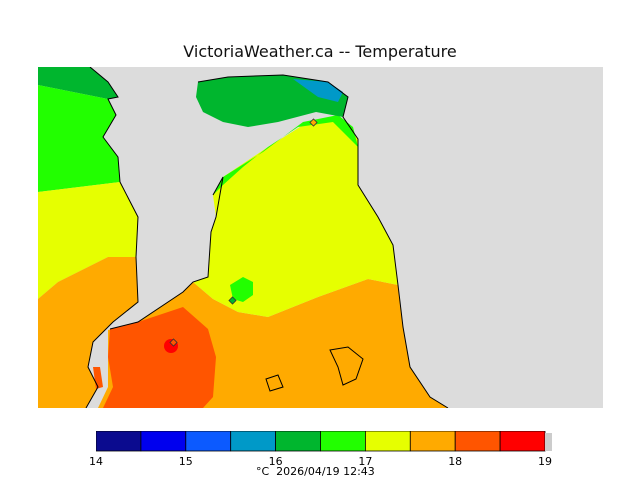 The height and width of the screenshot is (480, 640). I want to click on west-band-red-edge, so click(98, 378).